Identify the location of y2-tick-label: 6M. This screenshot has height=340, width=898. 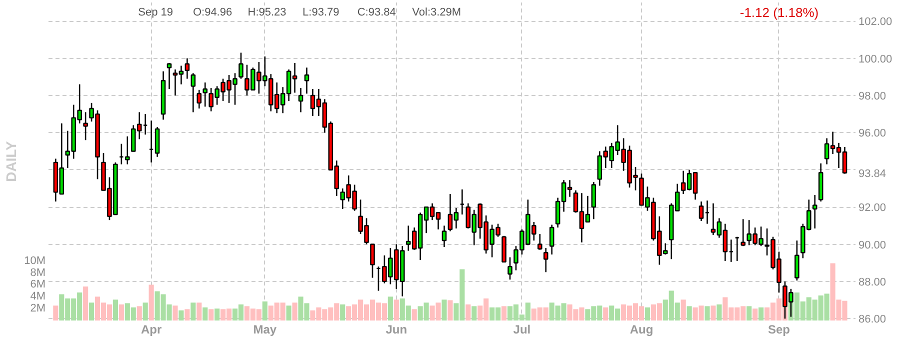
(38, 284).